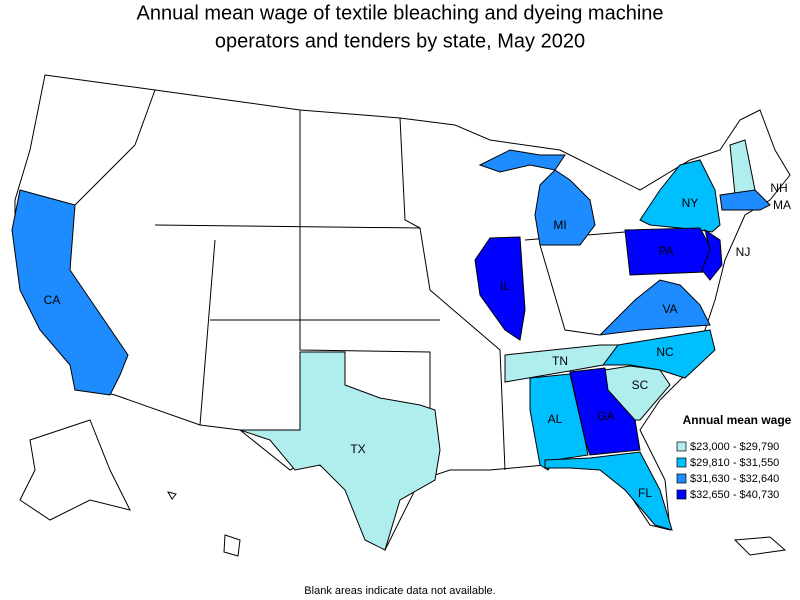  I want to click on state-label: IL, so click(505, 286).